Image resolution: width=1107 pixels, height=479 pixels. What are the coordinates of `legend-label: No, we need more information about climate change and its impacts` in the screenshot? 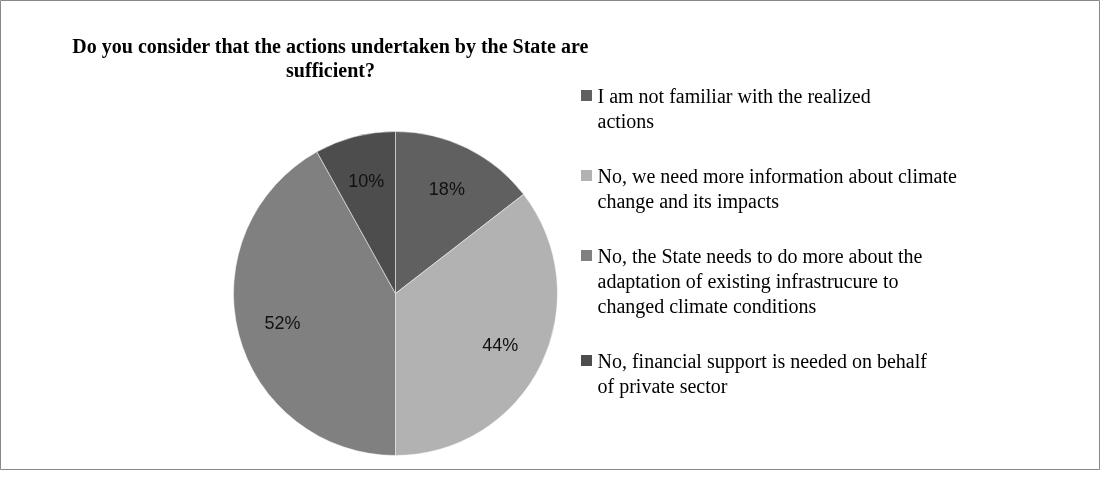 It's located at (777, 188).